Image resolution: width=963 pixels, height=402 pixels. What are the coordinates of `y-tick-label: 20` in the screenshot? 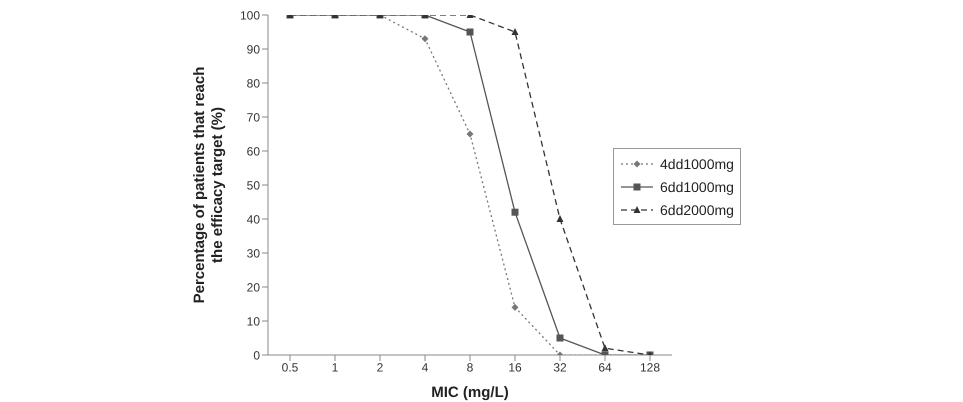 It's located at (253, 287).